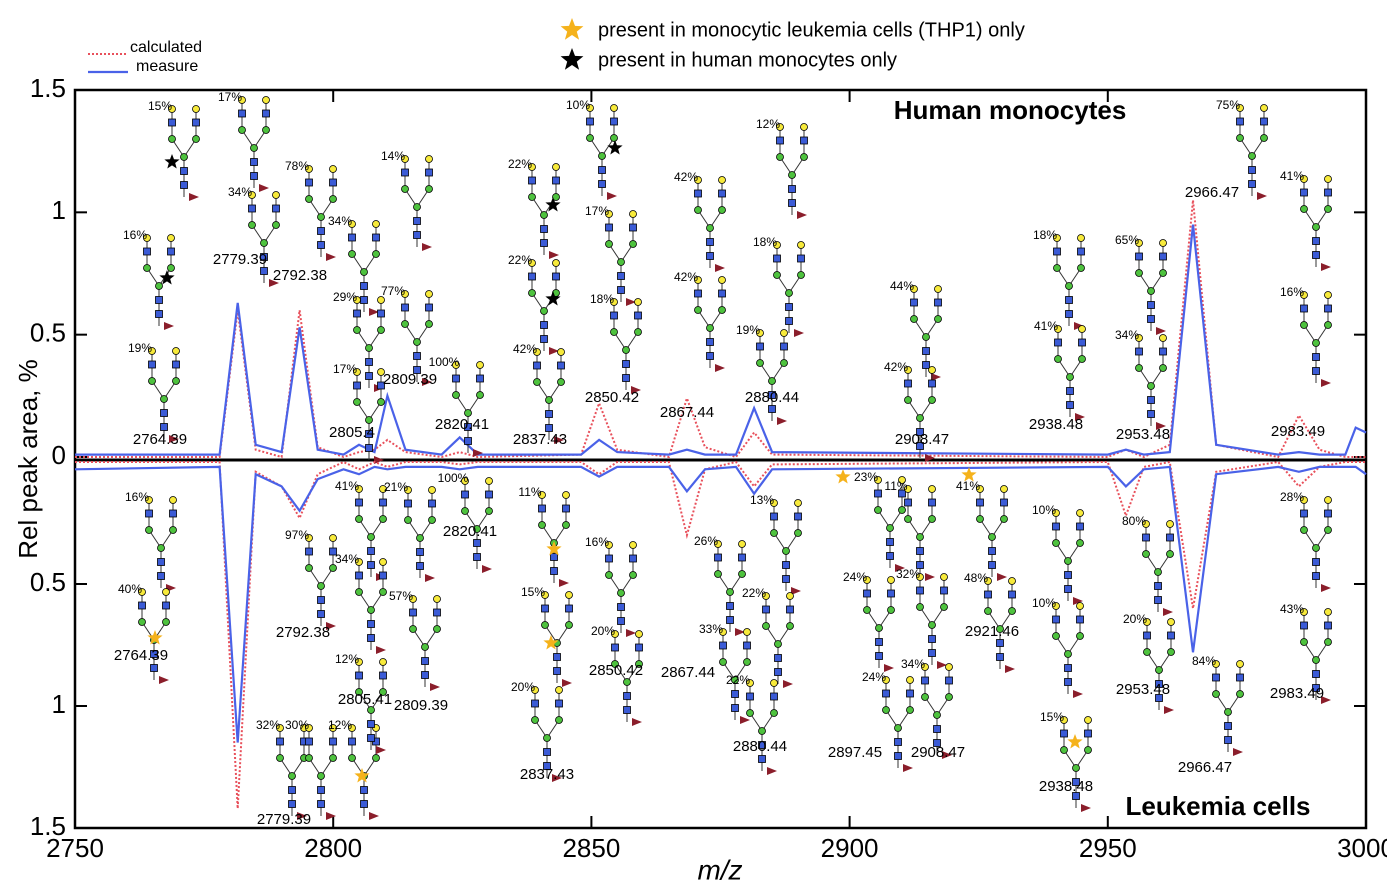 Image resolution: width=1387 pixels, height=889 pixels. Describe the element at coordinates (525, 349) in the screenshot. I see `glycan-percent: 42%` at that location.